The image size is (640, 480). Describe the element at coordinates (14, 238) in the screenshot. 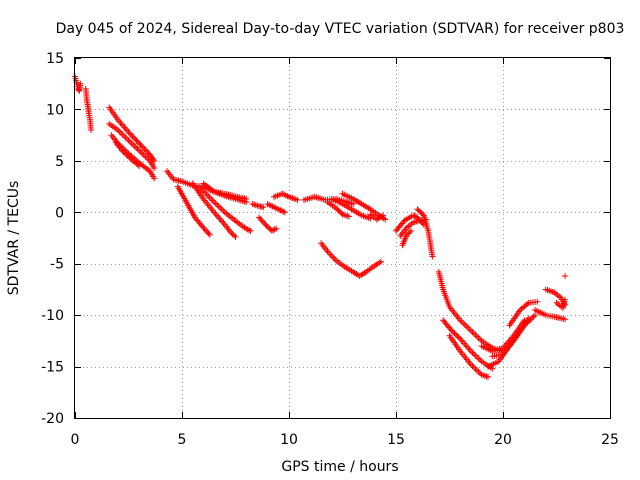

I see `y-axis-label: SDTVAR / TECUs` at that location.